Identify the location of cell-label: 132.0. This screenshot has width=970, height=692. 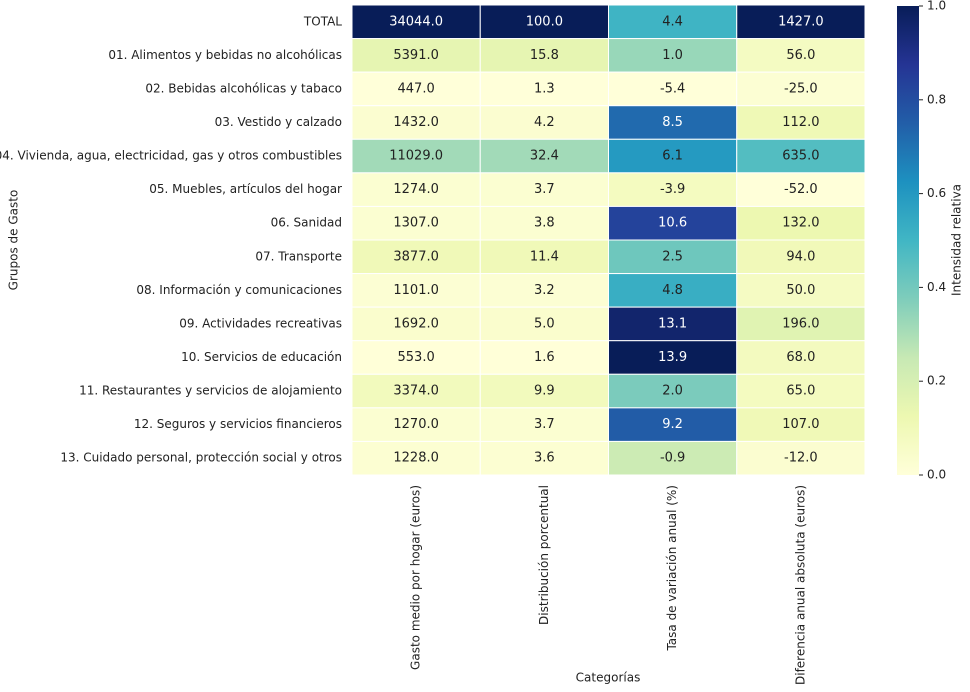
(800, 223).